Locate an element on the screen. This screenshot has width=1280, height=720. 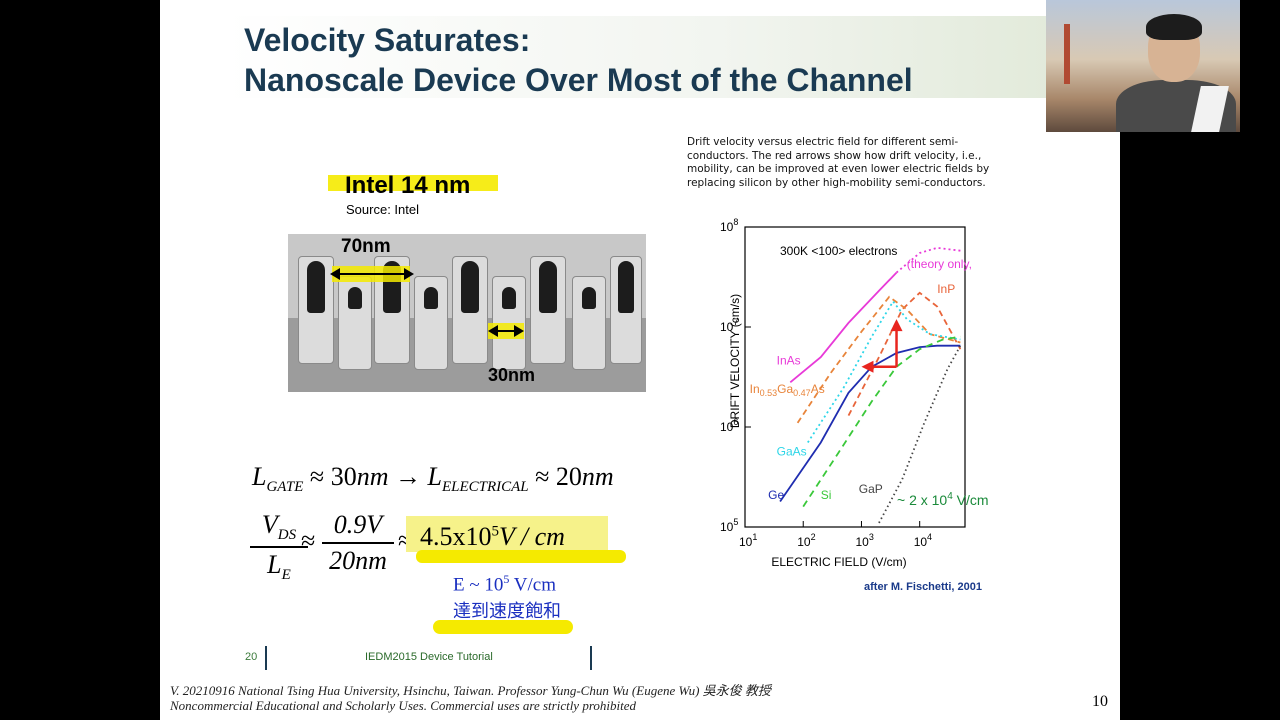
webcam-video is located at coordinates (1143, 66).